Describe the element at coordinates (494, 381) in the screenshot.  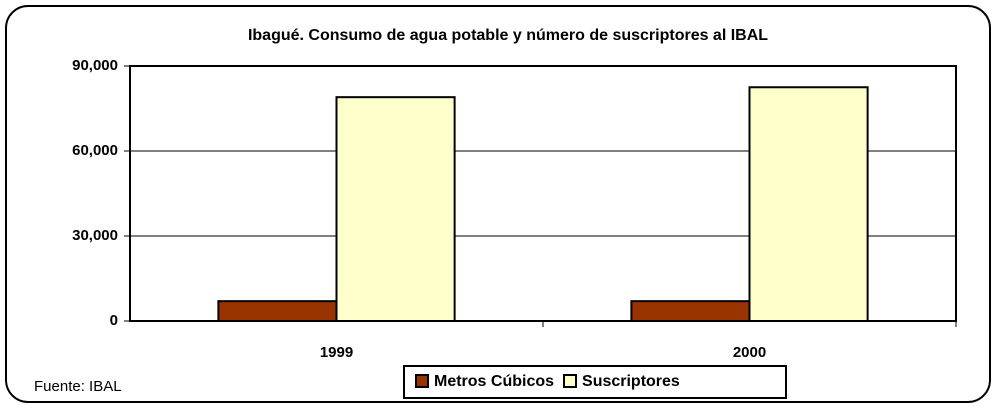
I see `legend-label: Metros Cúbicos` at that location.